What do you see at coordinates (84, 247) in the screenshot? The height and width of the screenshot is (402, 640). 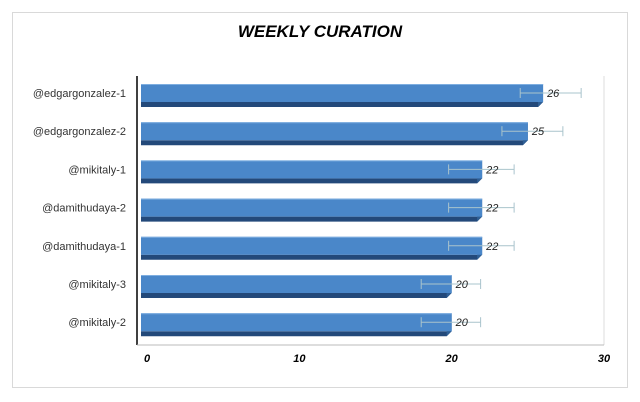 I see `category-label: @damithudaya-1` at bounding box center [84, 247].